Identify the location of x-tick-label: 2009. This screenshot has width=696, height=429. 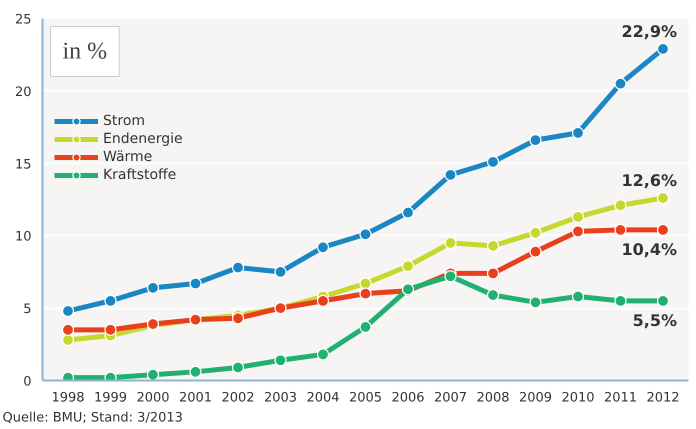
(535, 398).